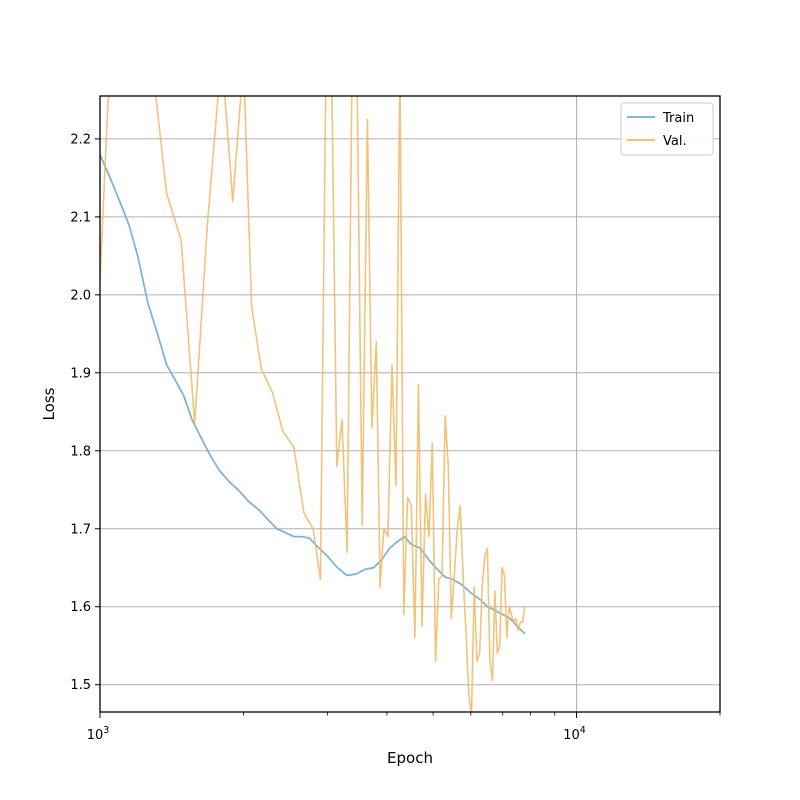 This screenshot has width=800, height=800. I want to click on legend-box, so click(667, 129).